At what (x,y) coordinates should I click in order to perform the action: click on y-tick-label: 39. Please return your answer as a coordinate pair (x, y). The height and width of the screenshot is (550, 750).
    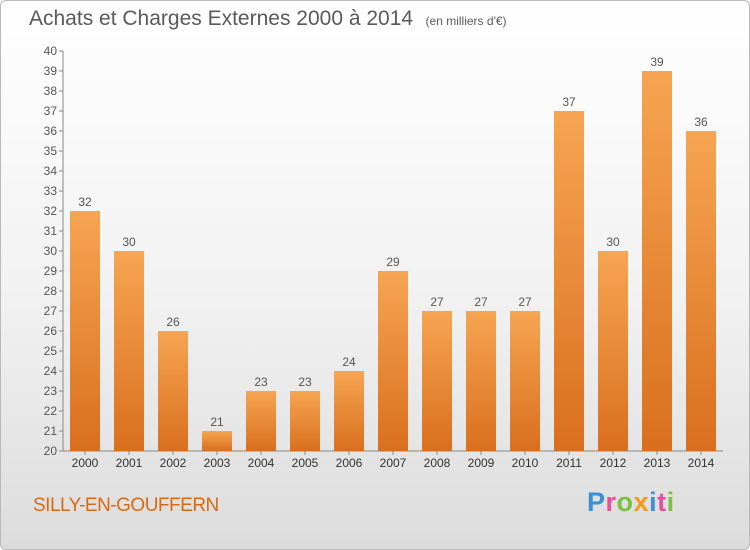
    Looking at the image, I should click on (51, 71).